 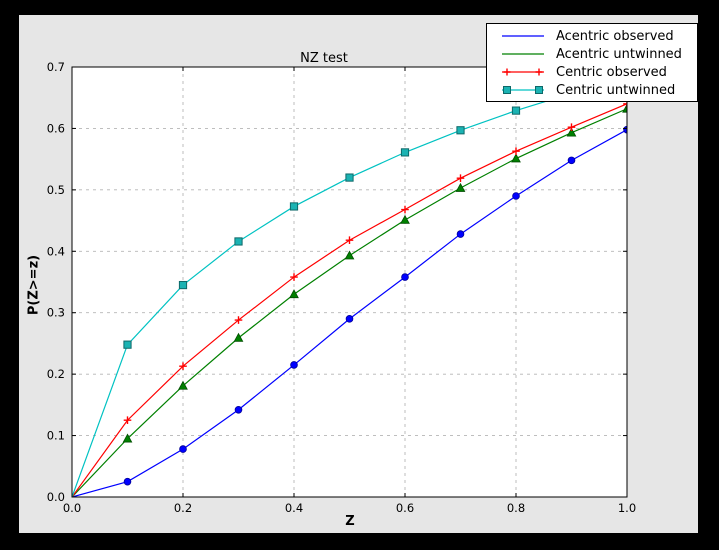 I want to click on x-tick-label: 0.6, so click(x=405, y=508).